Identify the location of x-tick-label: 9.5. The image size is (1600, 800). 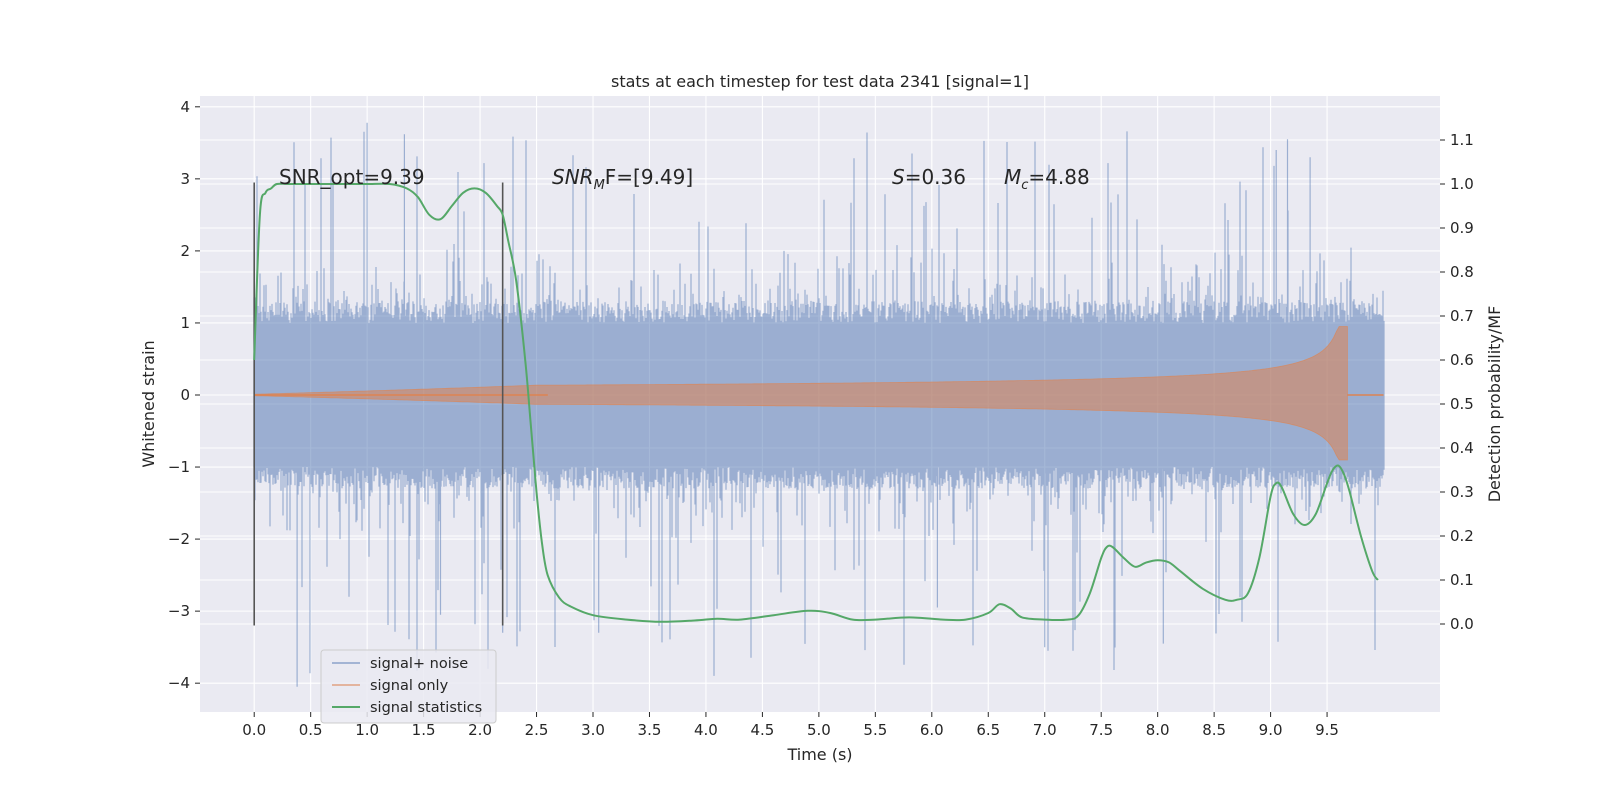
(1327, 730).